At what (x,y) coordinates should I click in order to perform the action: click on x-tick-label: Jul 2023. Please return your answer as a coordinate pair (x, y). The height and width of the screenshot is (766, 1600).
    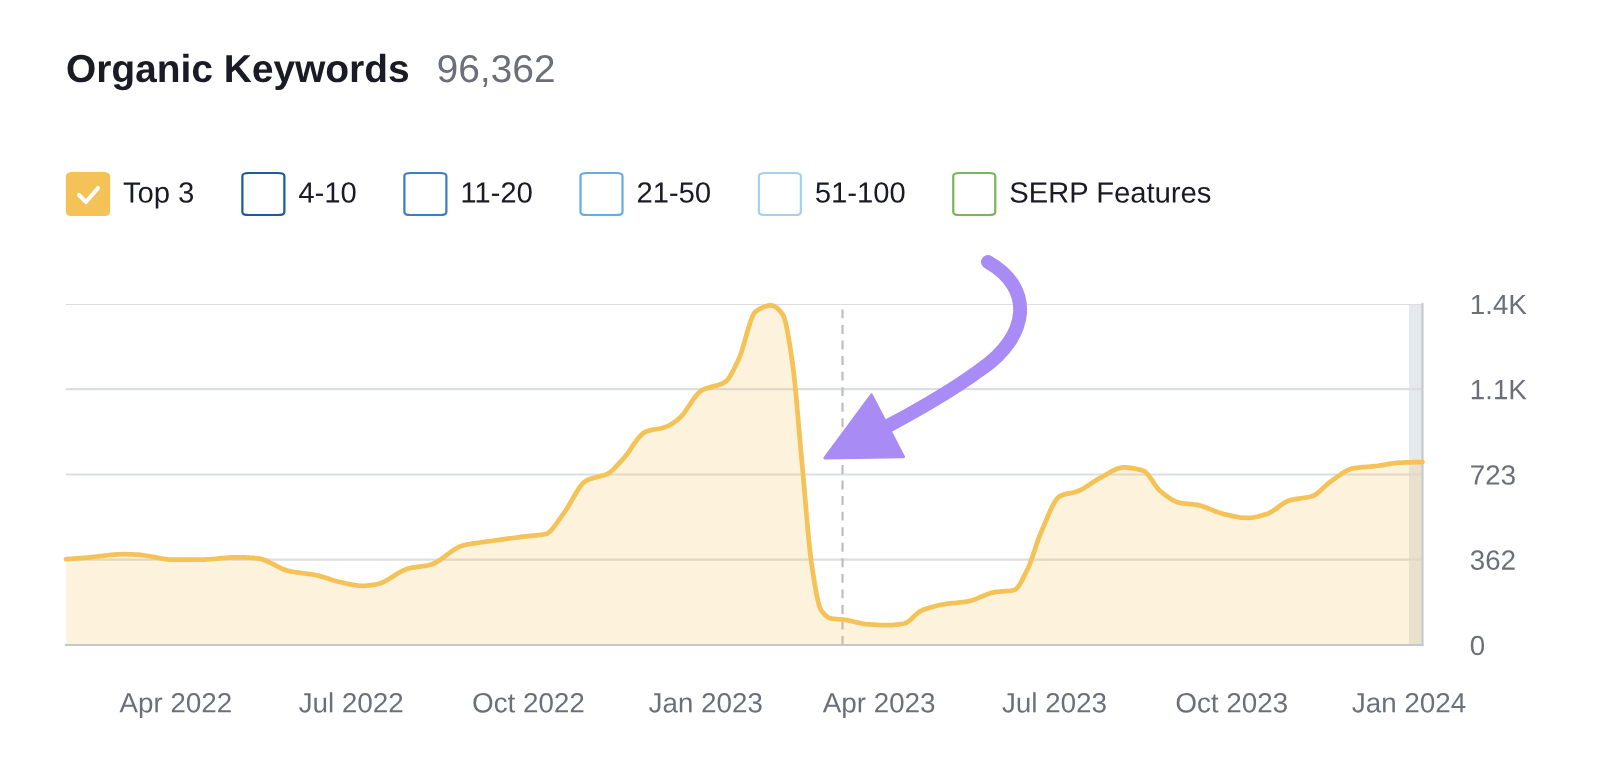
    Looking at the image, I should click on (1054, 702).